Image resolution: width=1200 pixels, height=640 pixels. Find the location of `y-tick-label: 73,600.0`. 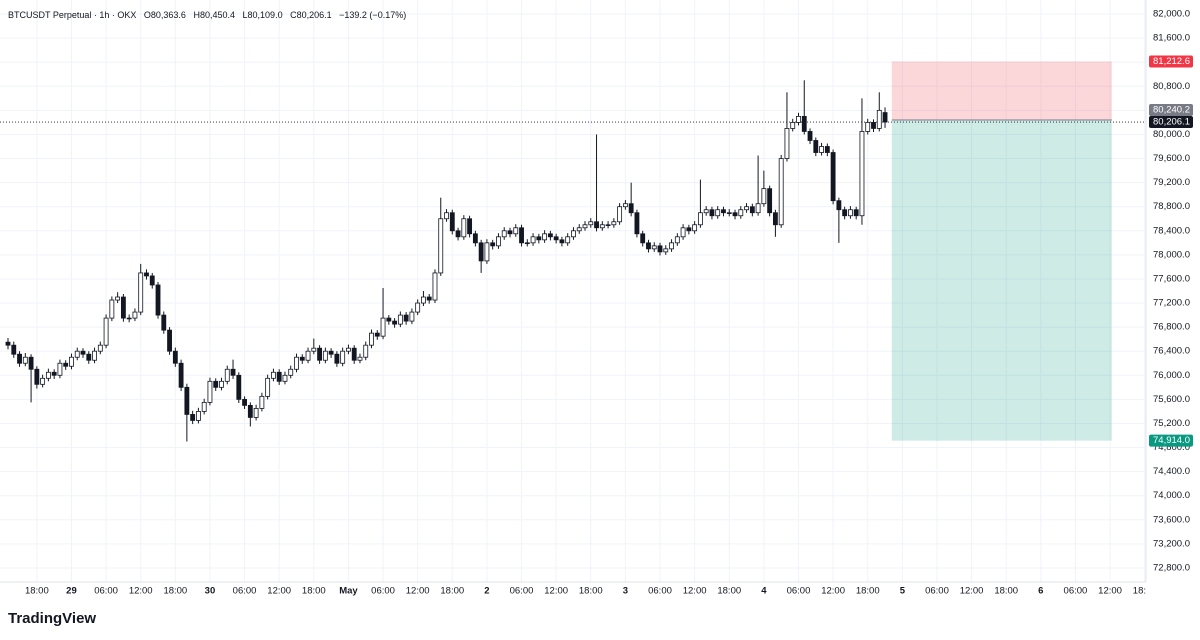

y-tick-label: 73,600.0 is located at coordinates (1171, 519).